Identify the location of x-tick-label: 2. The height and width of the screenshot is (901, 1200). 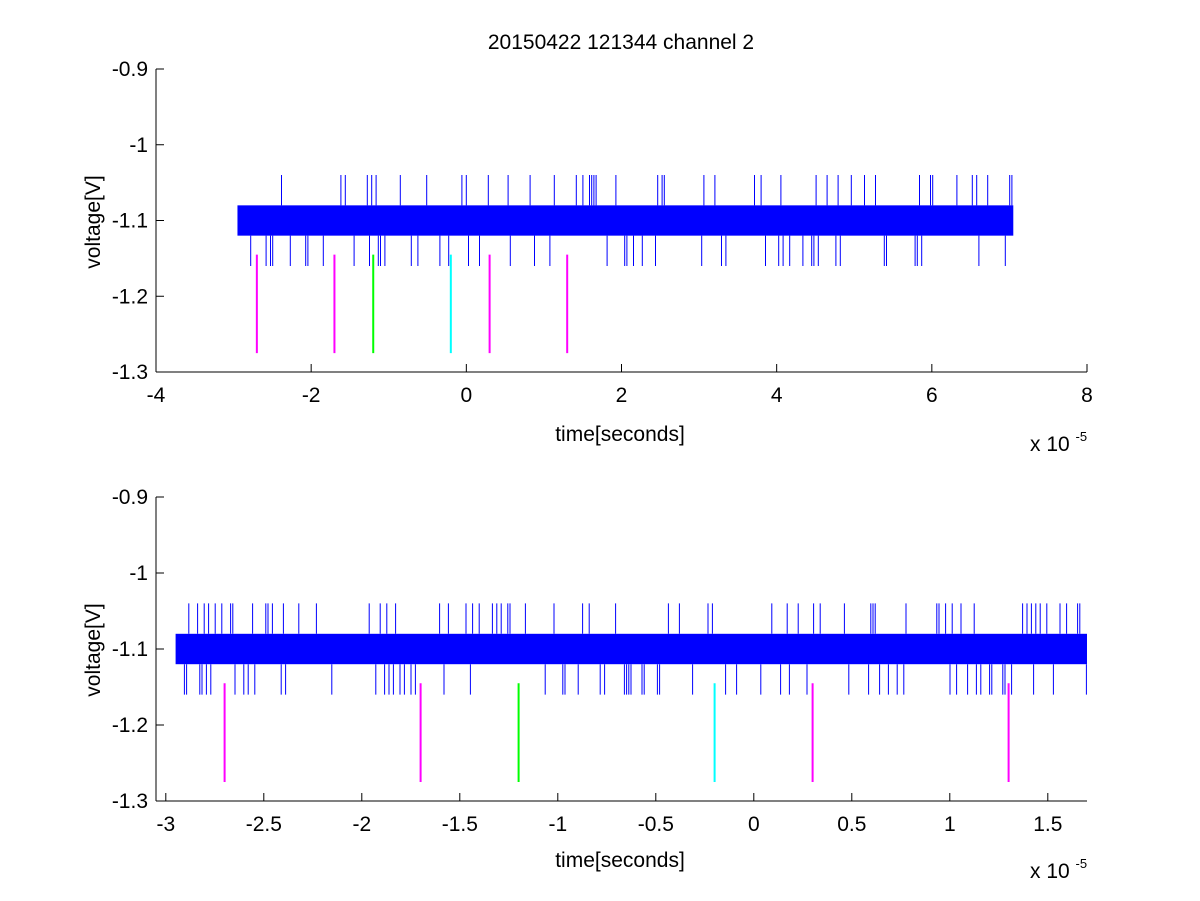
(622, 395).